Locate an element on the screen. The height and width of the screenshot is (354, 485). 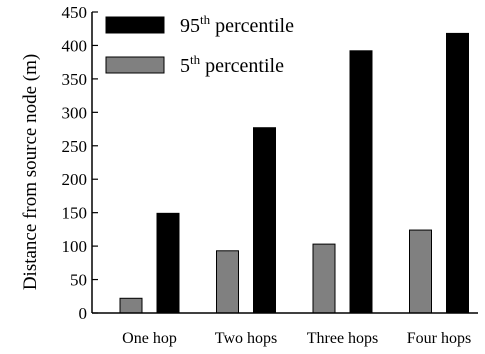
x-tick-label: Three hops is located at coordinates (343, 338).